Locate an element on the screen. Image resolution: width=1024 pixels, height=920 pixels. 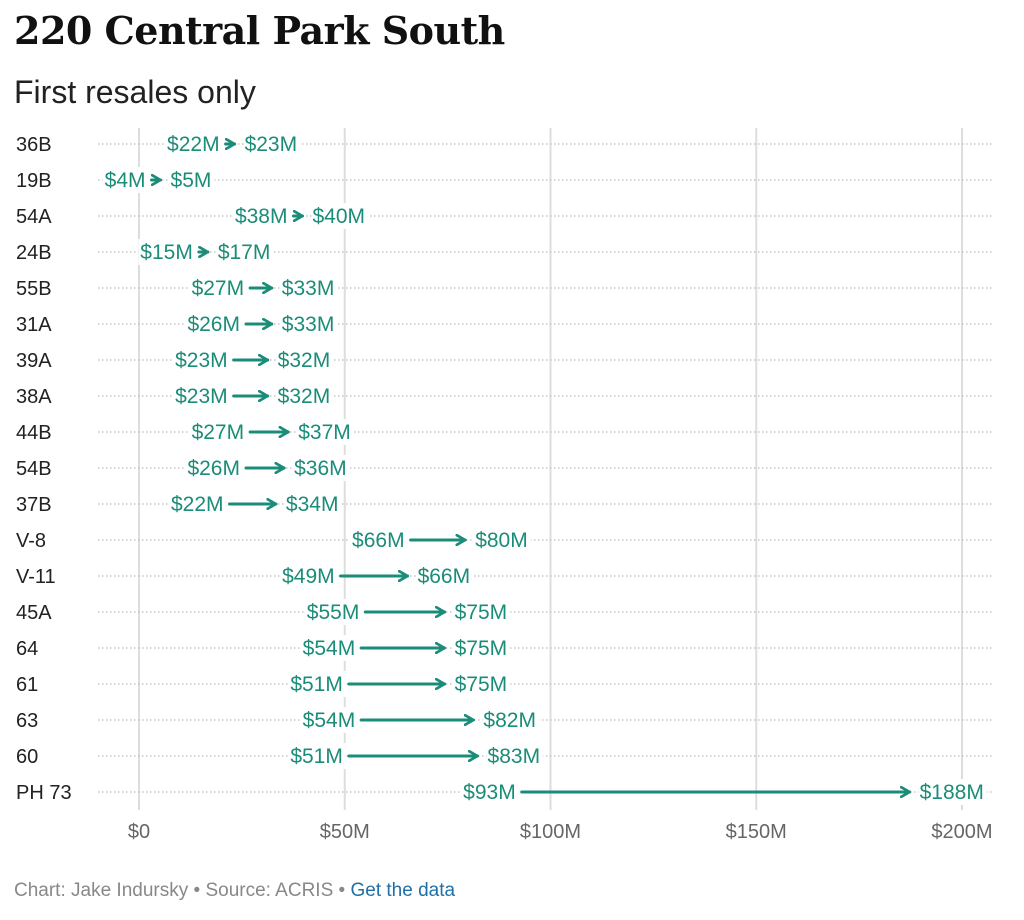
row-label: 61 is located at coordinates (27, 685).